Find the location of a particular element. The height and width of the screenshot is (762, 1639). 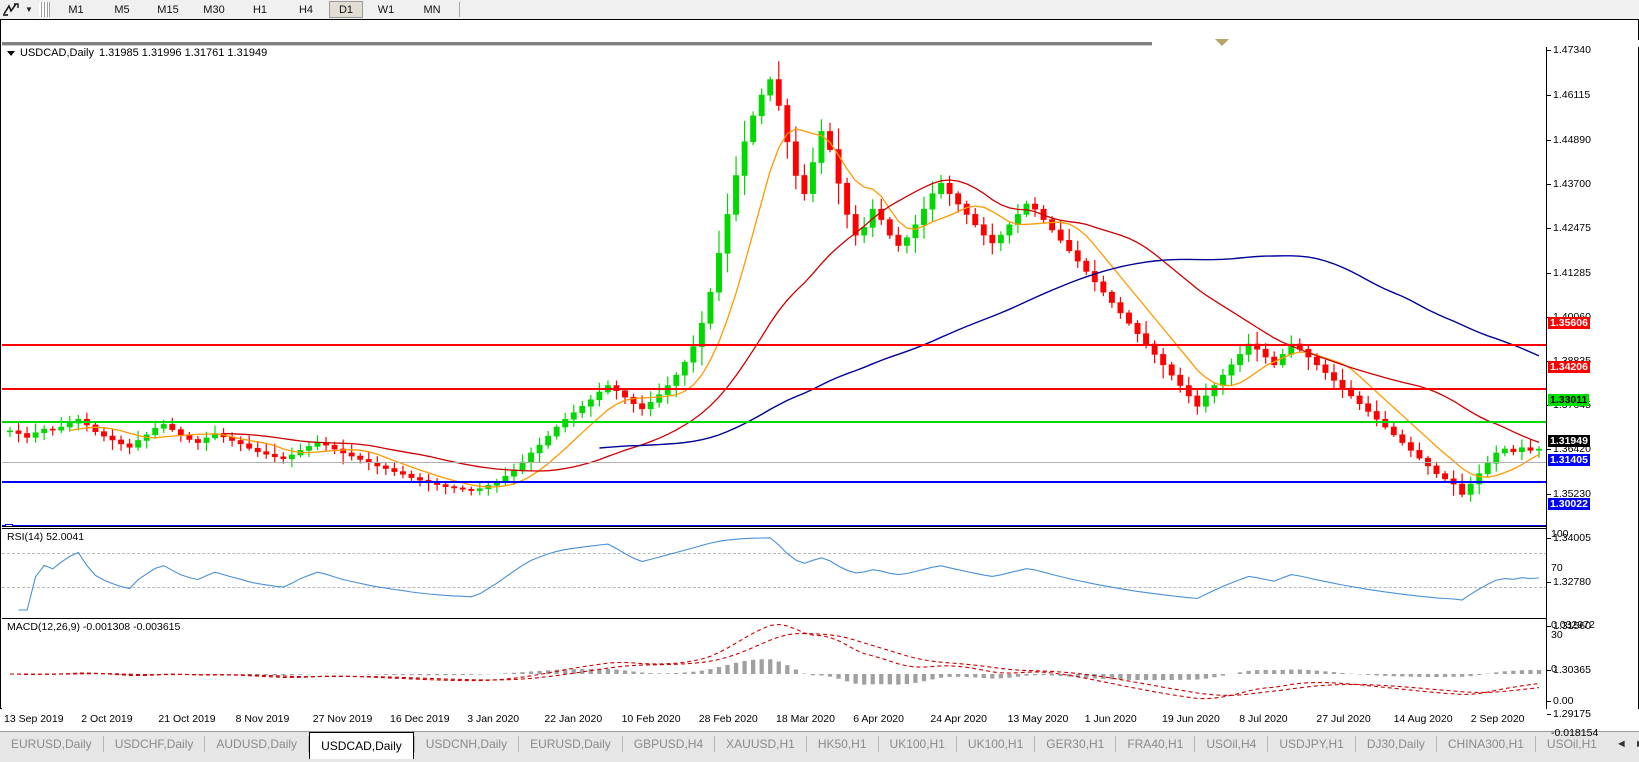

price-level-label: 1.35606 is located at coordinates (1569, 323).